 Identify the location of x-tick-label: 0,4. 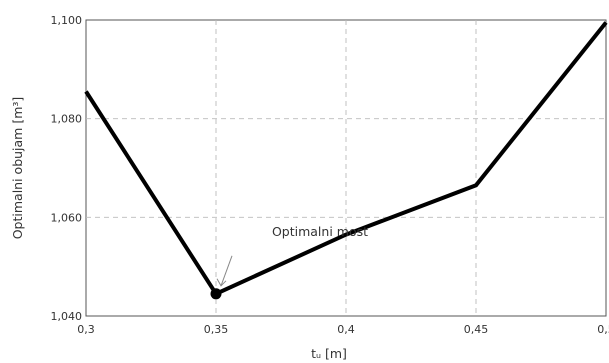
(346, 329).